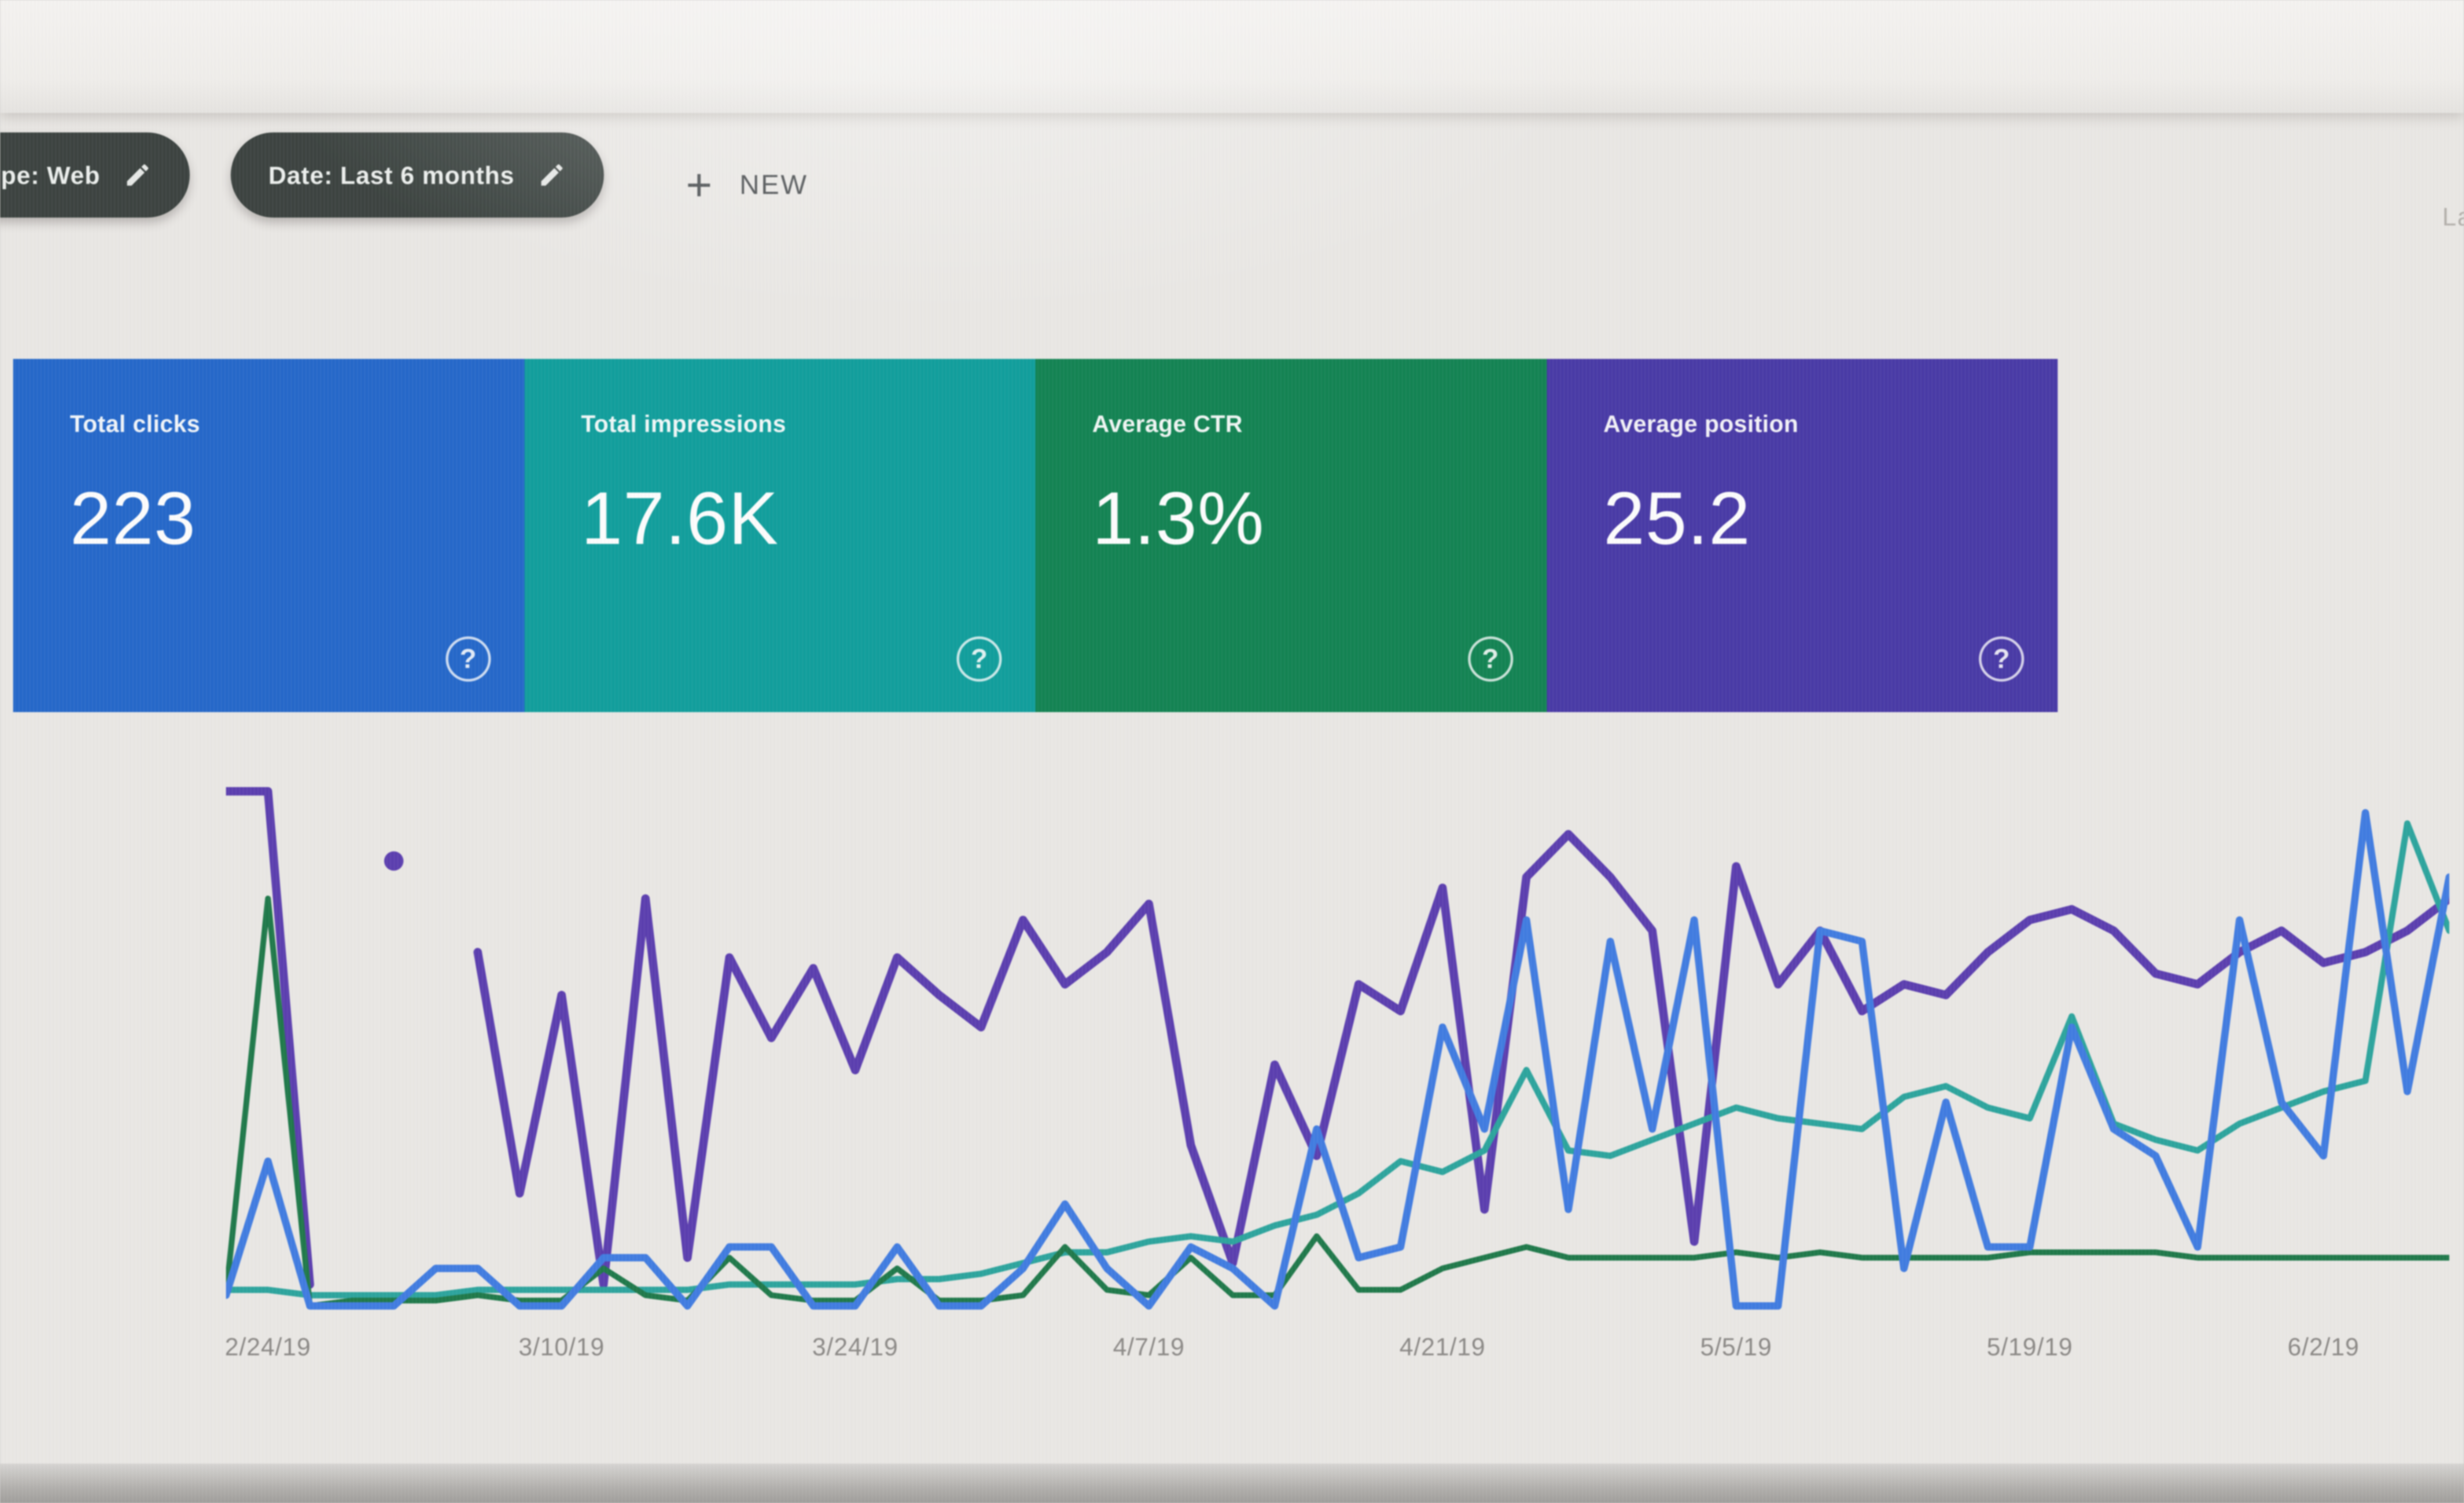  I want to click on x-tick-label: 6/2/19, so click(2323, 1347).